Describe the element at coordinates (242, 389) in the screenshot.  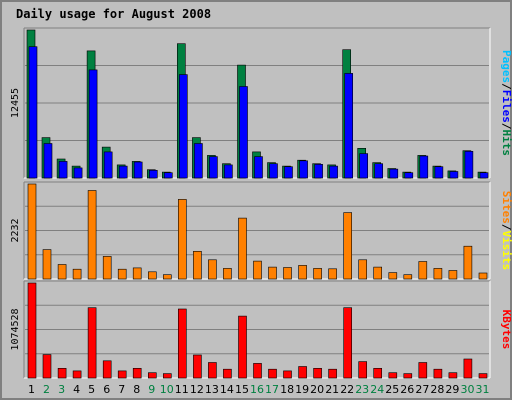
I see `day-label-15: 15` at that location.